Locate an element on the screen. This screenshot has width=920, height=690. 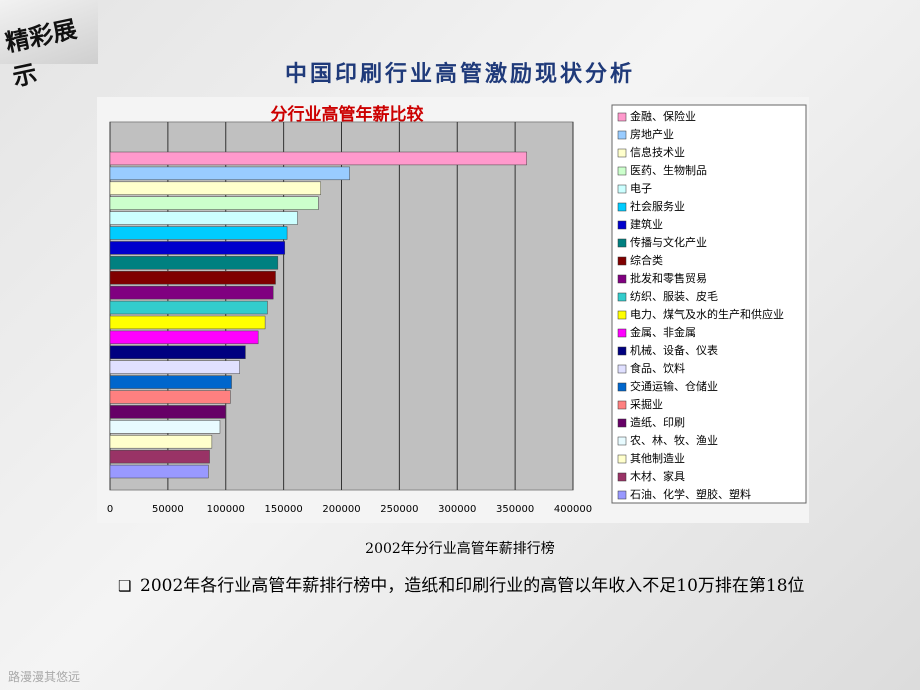
x-tick-label: 150000 is located at coordinates (284, 509).